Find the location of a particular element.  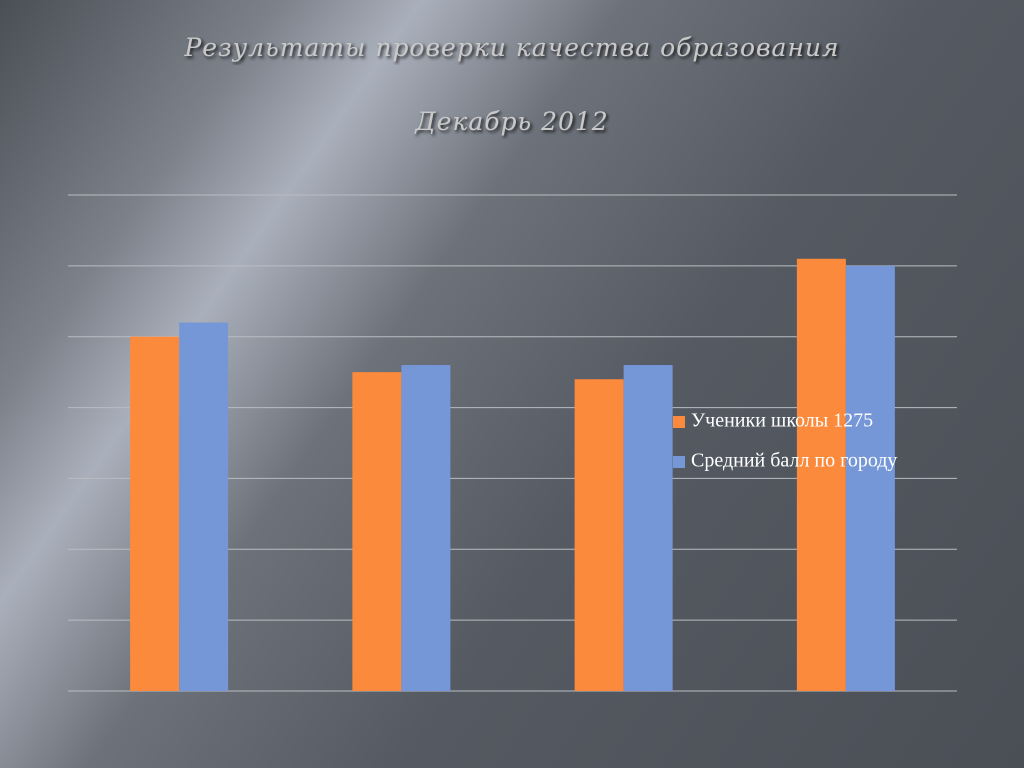

legend-label: Средний балл по городу is located at coordinates (794, 461).